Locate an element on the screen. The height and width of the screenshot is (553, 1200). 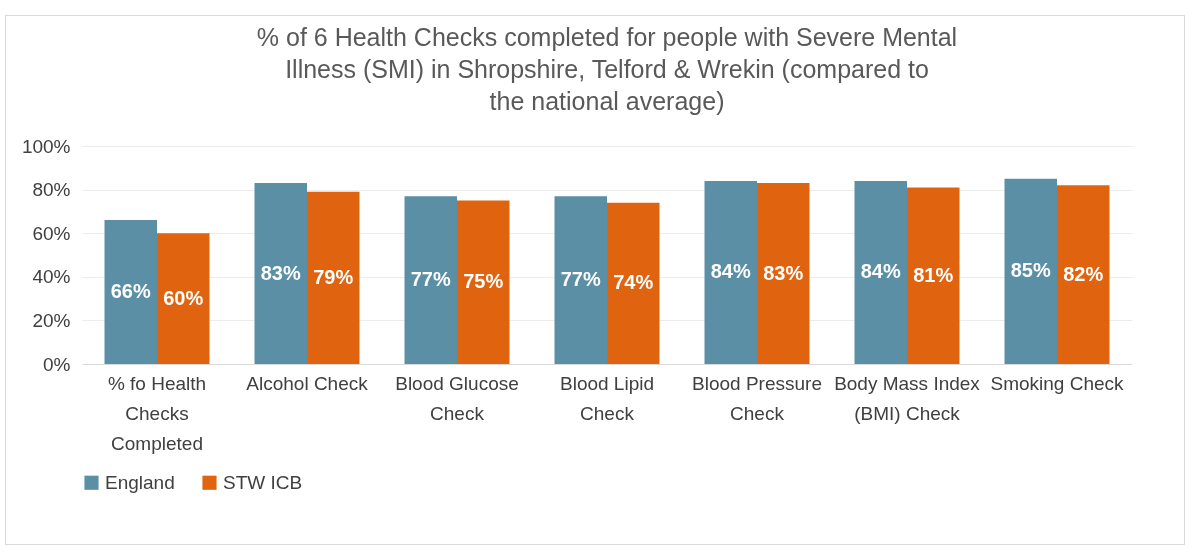
chart-title: % of 6 Health Checks completed for people with Severe Mental Illness (SMI) in Shropshire, Telford & Wrekin (compared to the national average) is located at coordinates (607, 69).